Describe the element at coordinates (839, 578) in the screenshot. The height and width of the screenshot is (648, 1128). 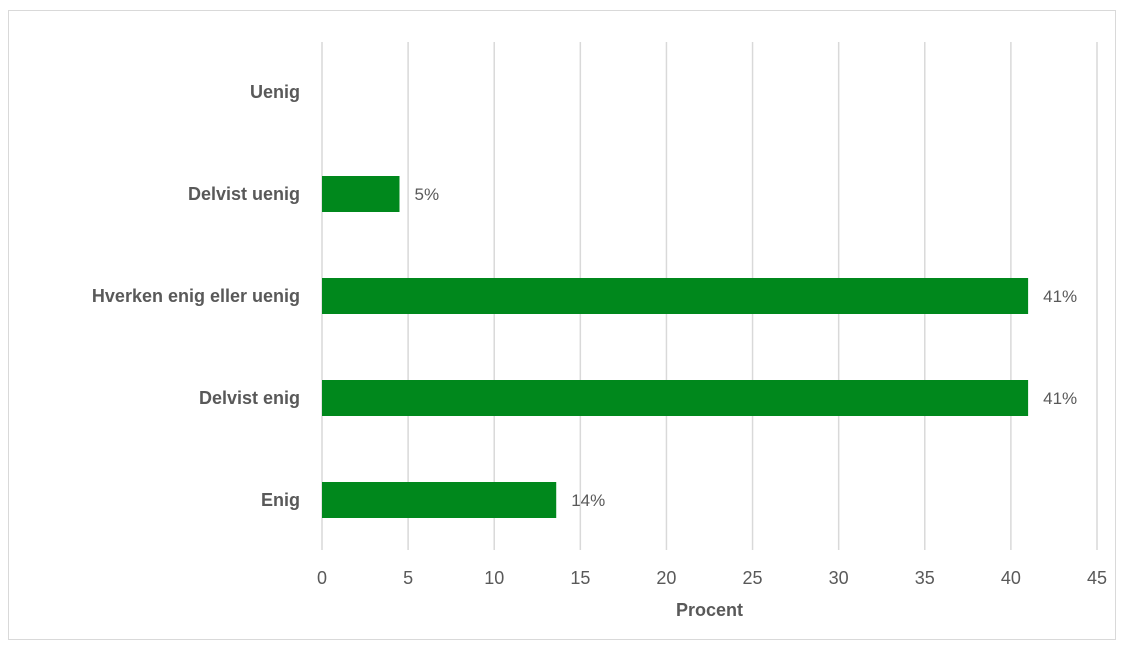
I see `x-tick-label-30: 30` at that location.